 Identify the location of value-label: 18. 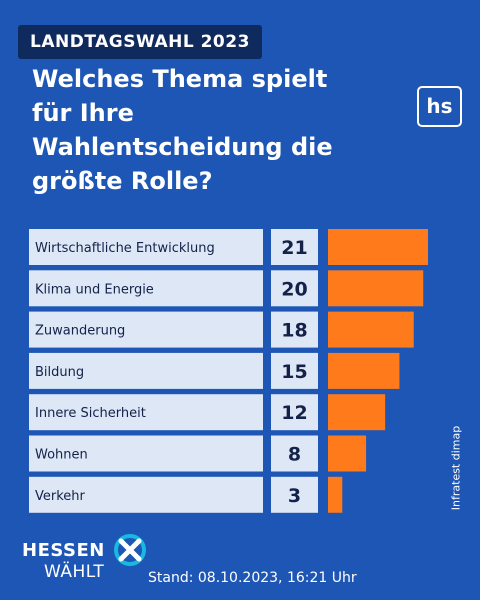
(294, 331).